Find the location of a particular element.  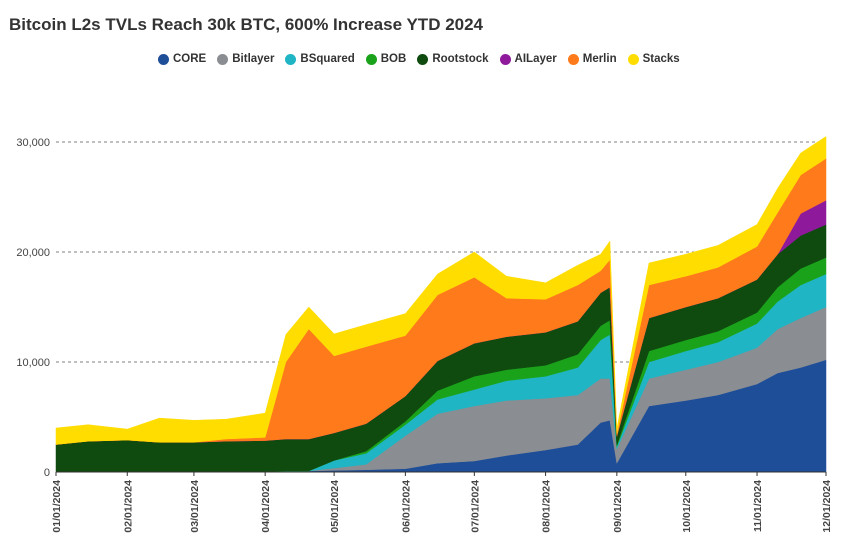

legend-label: Merlin is located at coordinates (599, 59).